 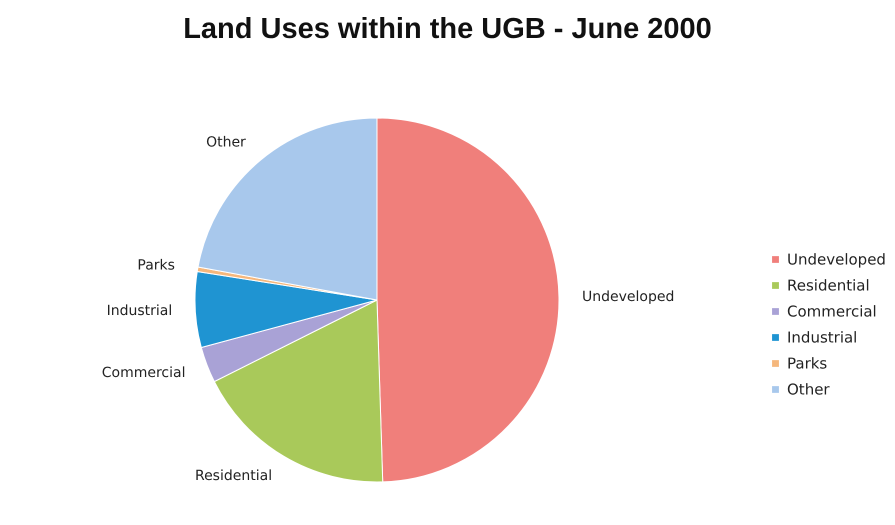 What do you see at coordinates (807, 363) in the screenshot?
I see `legend-label: Parks` at bounding box center [807, 363].